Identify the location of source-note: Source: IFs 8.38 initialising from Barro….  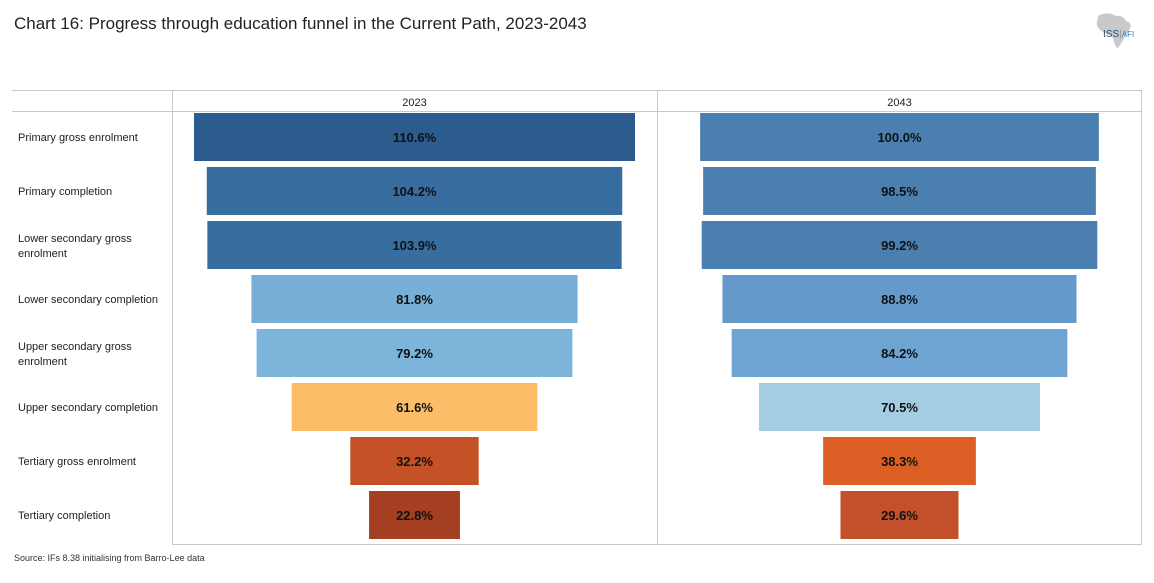
(109, 558).